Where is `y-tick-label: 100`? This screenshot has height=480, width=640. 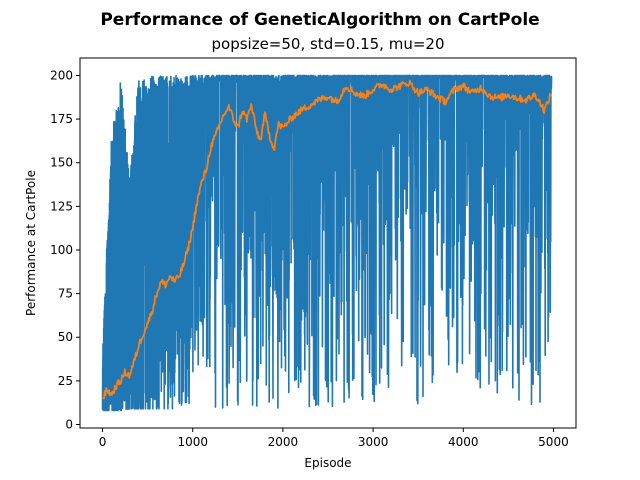 y-tick-label: 100 is located at coordinates (61, 250).